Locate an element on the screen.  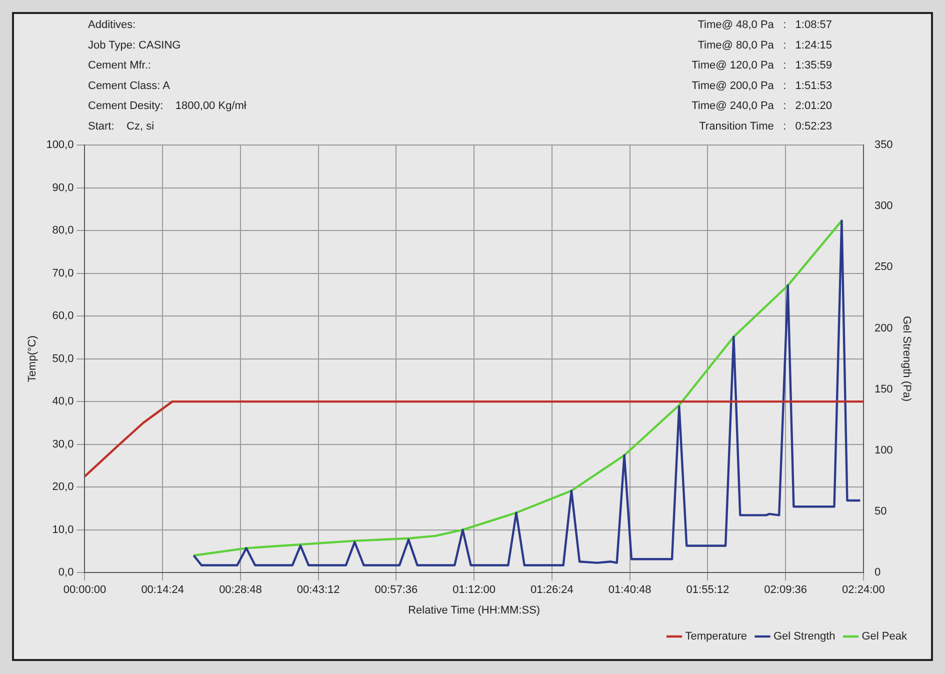
text: Time@ 48,0 Pa : 1:08:57 is located at coordinates (765, 25).